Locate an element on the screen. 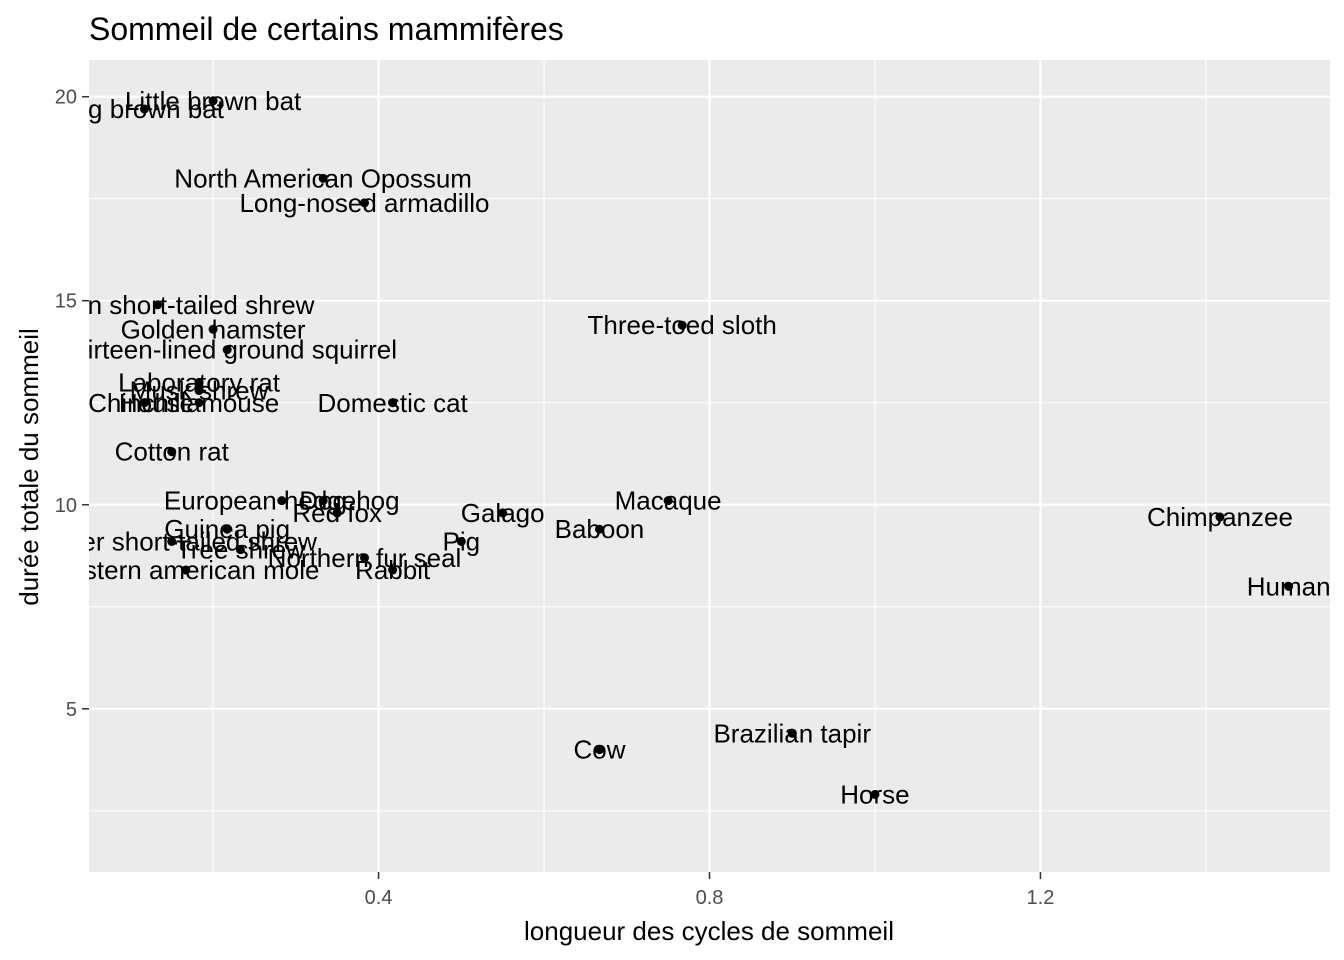  point-label: Human is located at coordinates (1289, 586).